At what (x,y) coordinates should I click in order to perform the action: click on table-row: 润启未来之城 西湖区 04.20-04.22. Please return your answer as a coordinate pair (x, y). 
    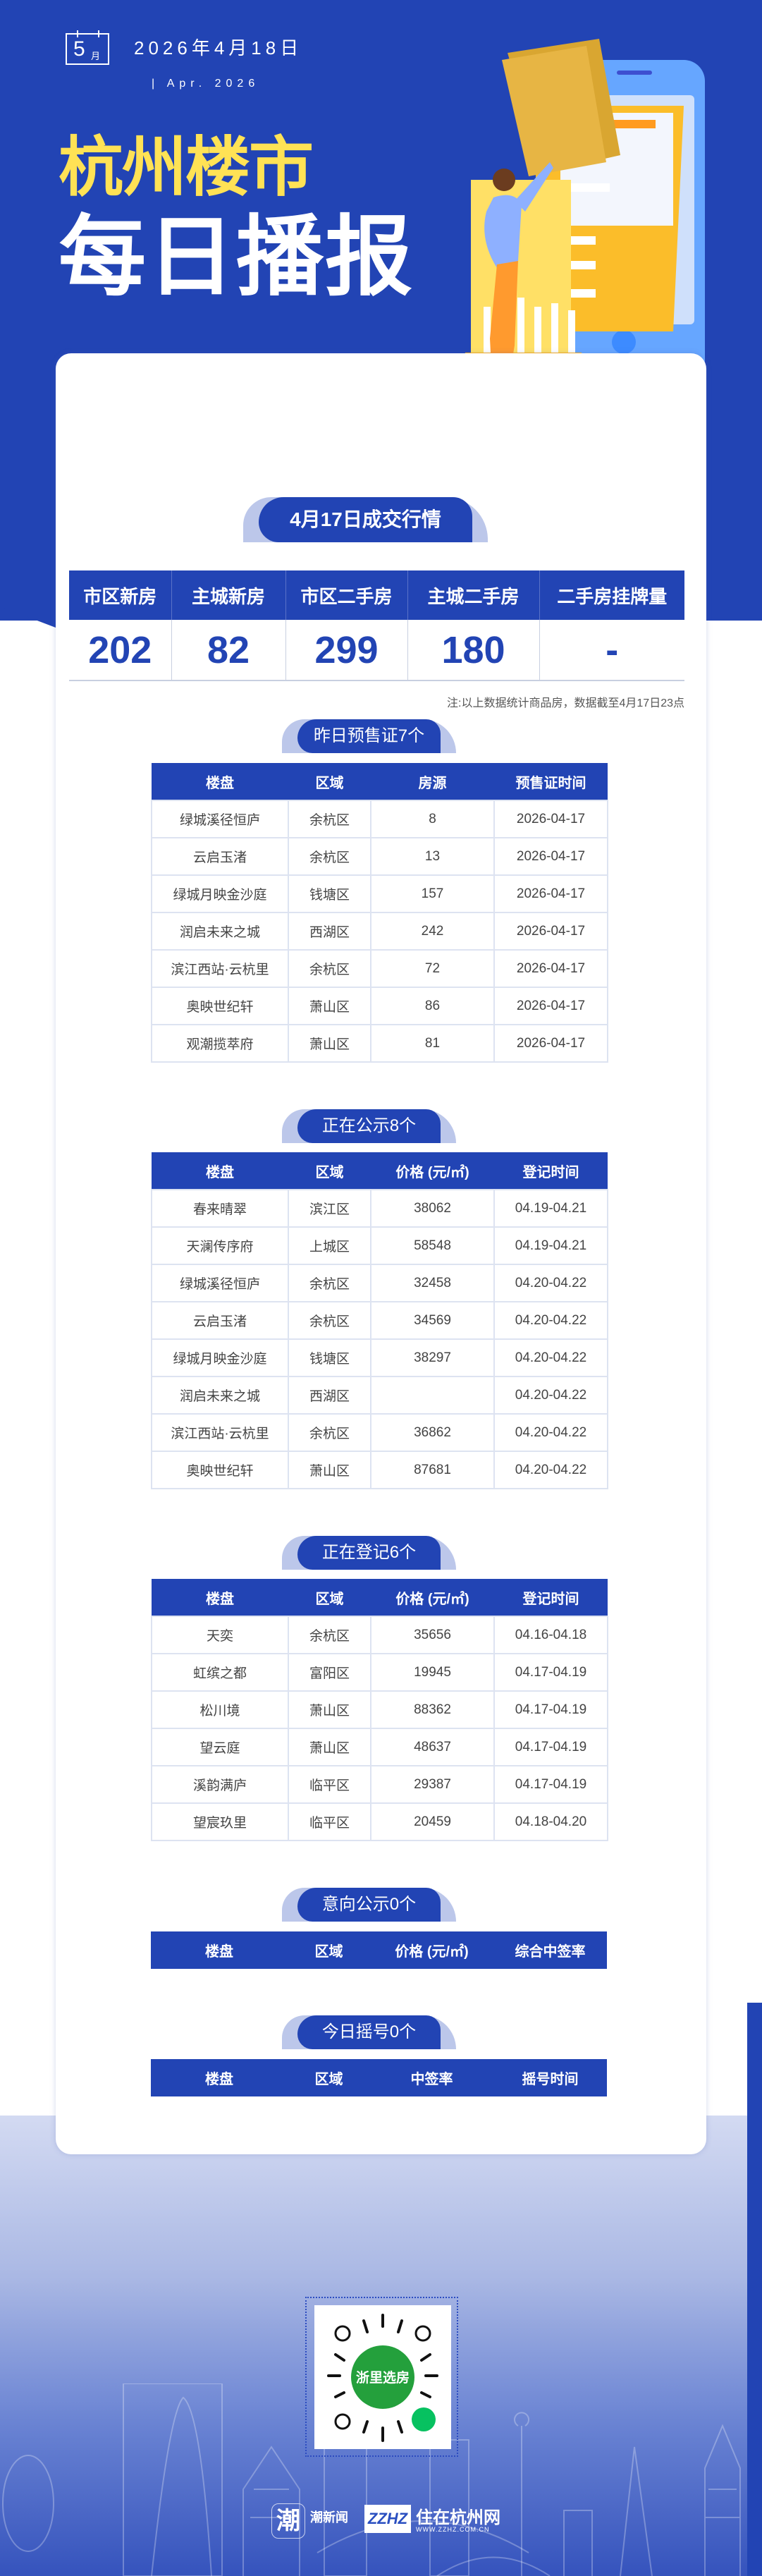
    Looking at the image, I should click on (379, 1395).